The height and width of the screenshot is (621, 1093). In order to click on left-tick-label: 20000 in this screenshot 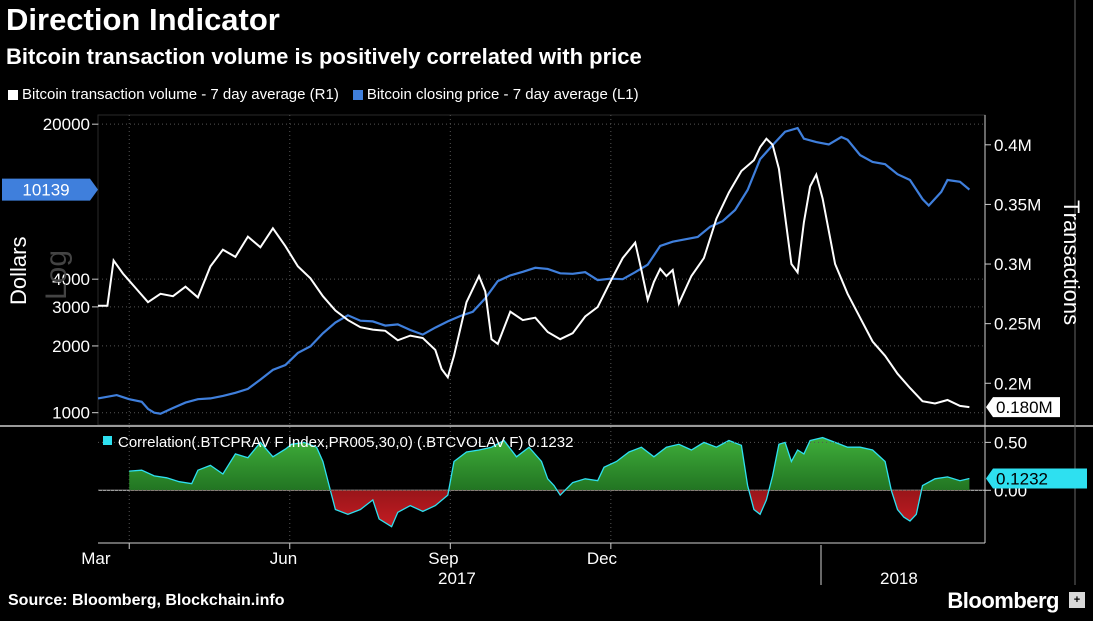, I will do `click(66, 124)`.